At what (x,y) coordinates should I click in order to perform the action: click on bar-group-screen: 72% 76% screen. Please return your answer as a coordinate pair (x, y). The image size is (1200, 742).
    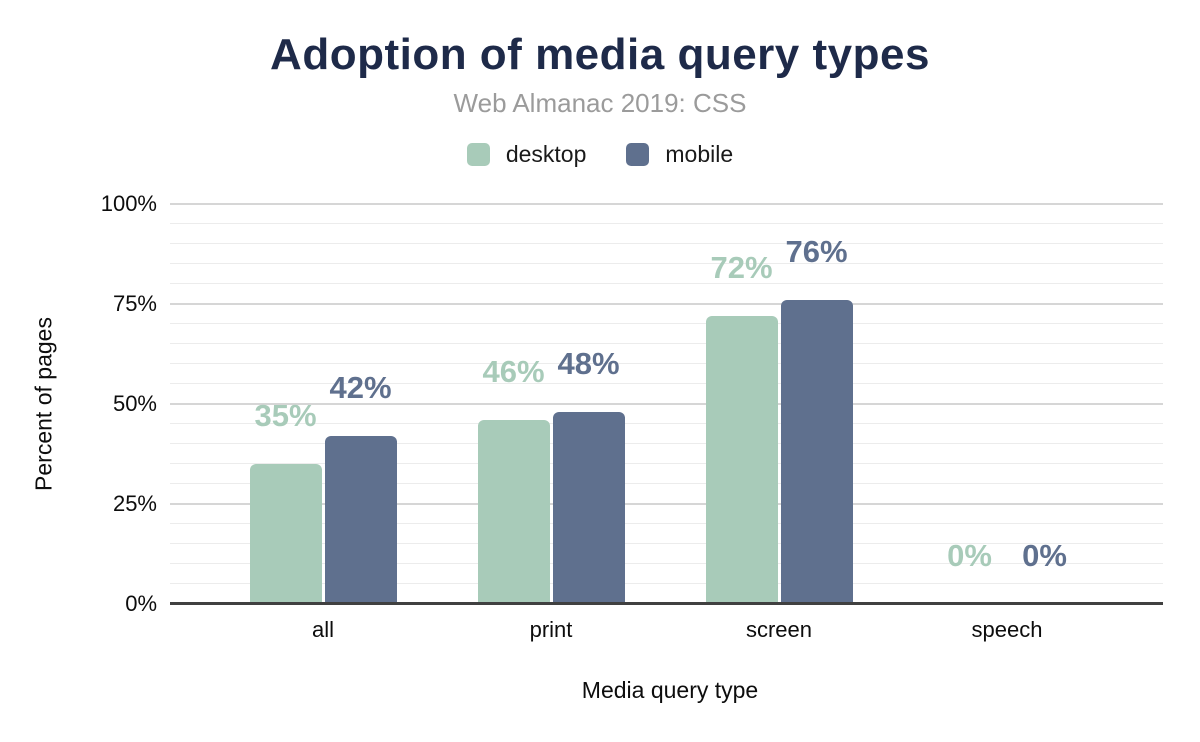
    Looking at the image, I should click on (779, 423).